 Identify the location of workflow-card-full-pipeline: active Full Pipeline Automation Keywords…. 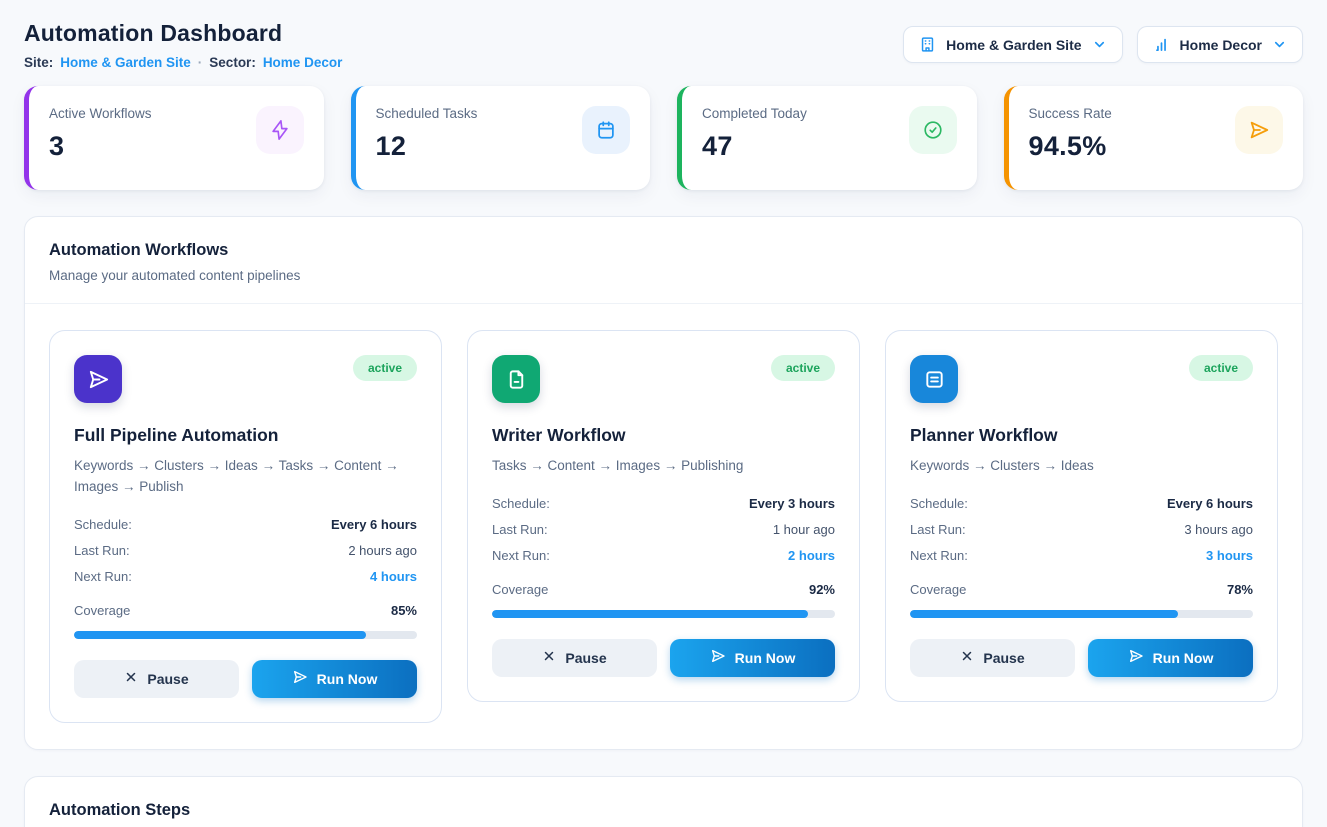
(245, 526).